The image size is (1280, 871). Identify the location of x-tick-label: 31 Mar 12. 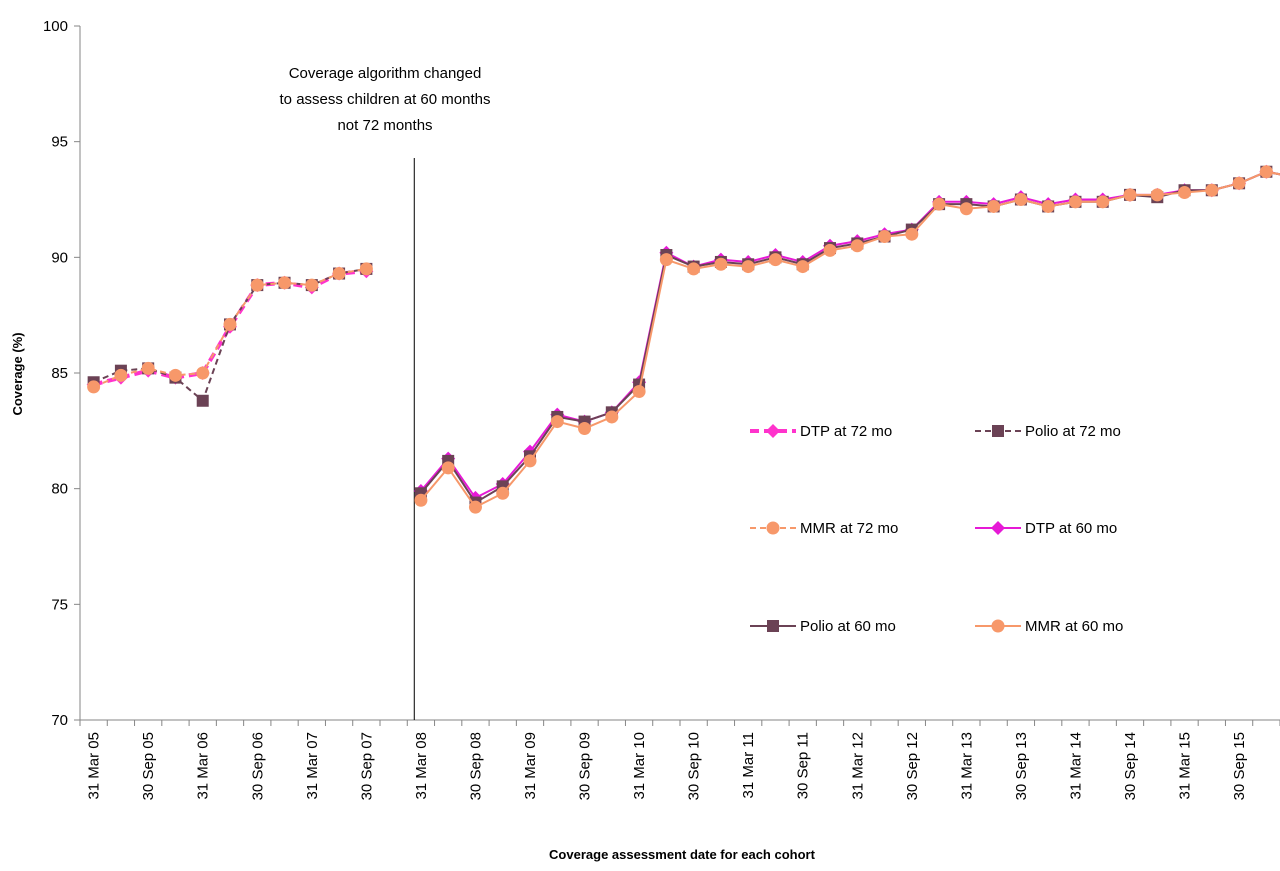
(857, 766).